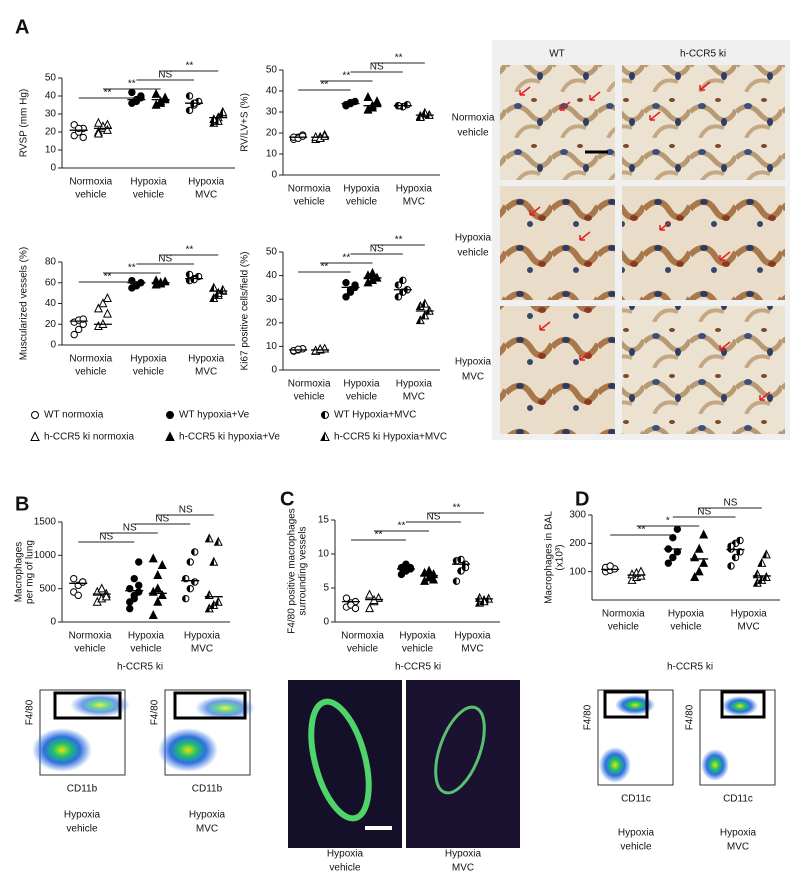  I want to click on y-axis-label: Ki67 positive cells/field (%), so click(245, 311).